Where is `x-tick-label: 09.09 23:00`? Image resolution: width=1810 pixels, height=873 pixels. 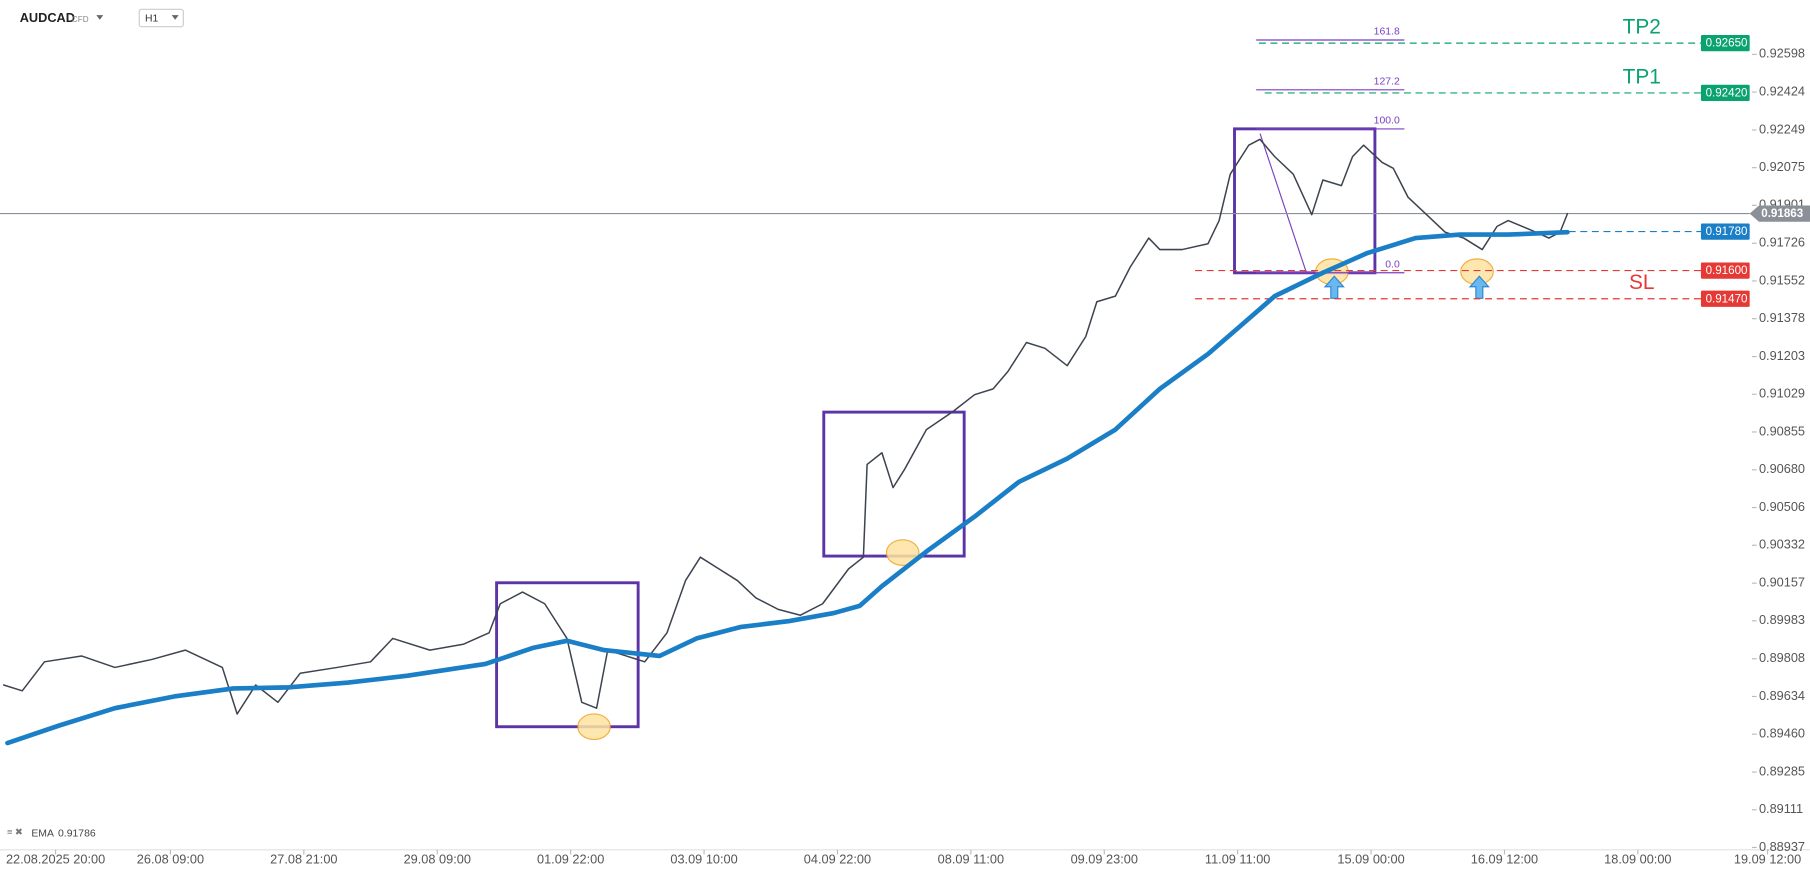 x-tick-label: 09.09 23:00 is located at coordinates (1104, 859).